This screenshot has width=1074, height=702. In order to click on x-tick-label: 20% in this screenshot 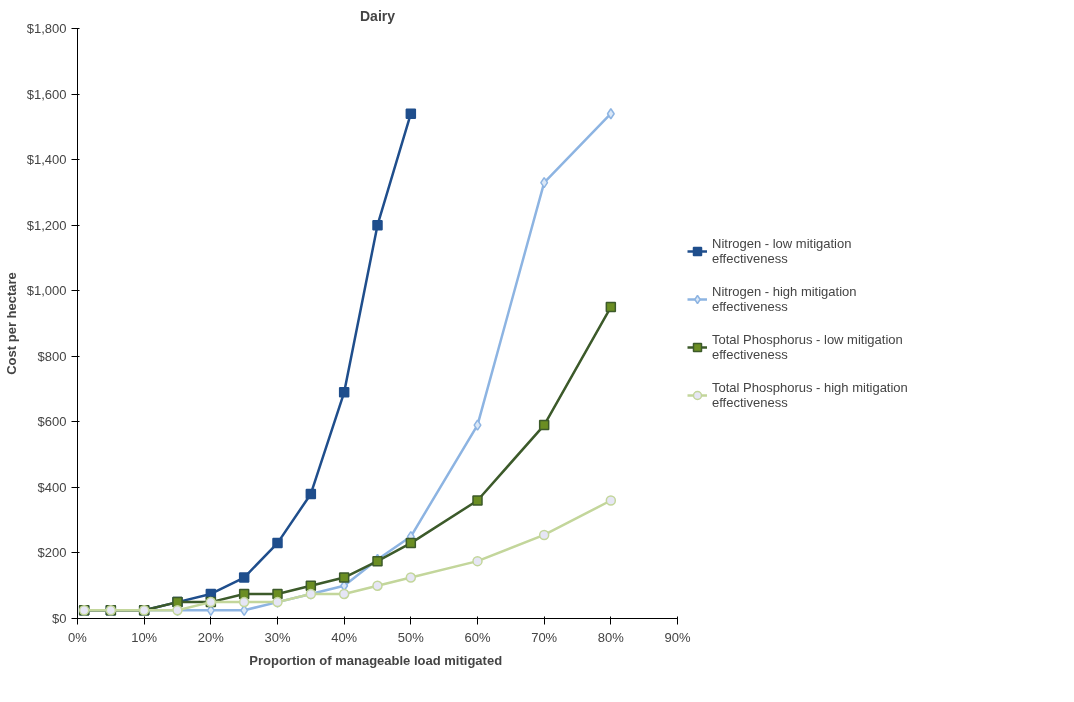, I will do `click(211, 637)`.